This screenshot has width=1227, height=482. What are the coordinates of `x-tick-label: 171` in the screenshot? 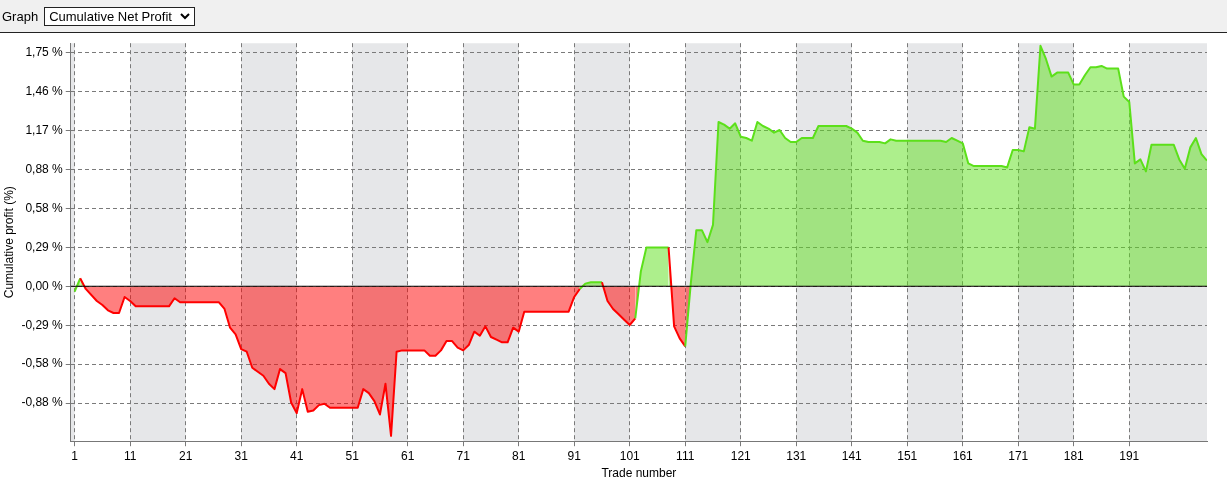 It's located at (1018, 455).